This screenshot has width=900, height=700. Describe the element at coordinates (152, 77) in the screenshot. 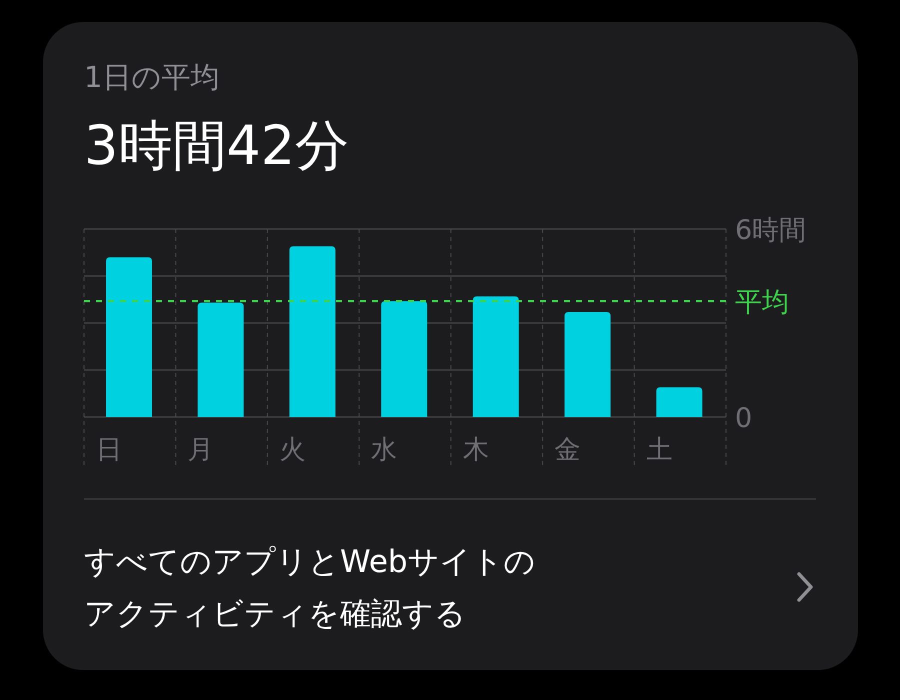

I see `title: 1日の平均` at that location.